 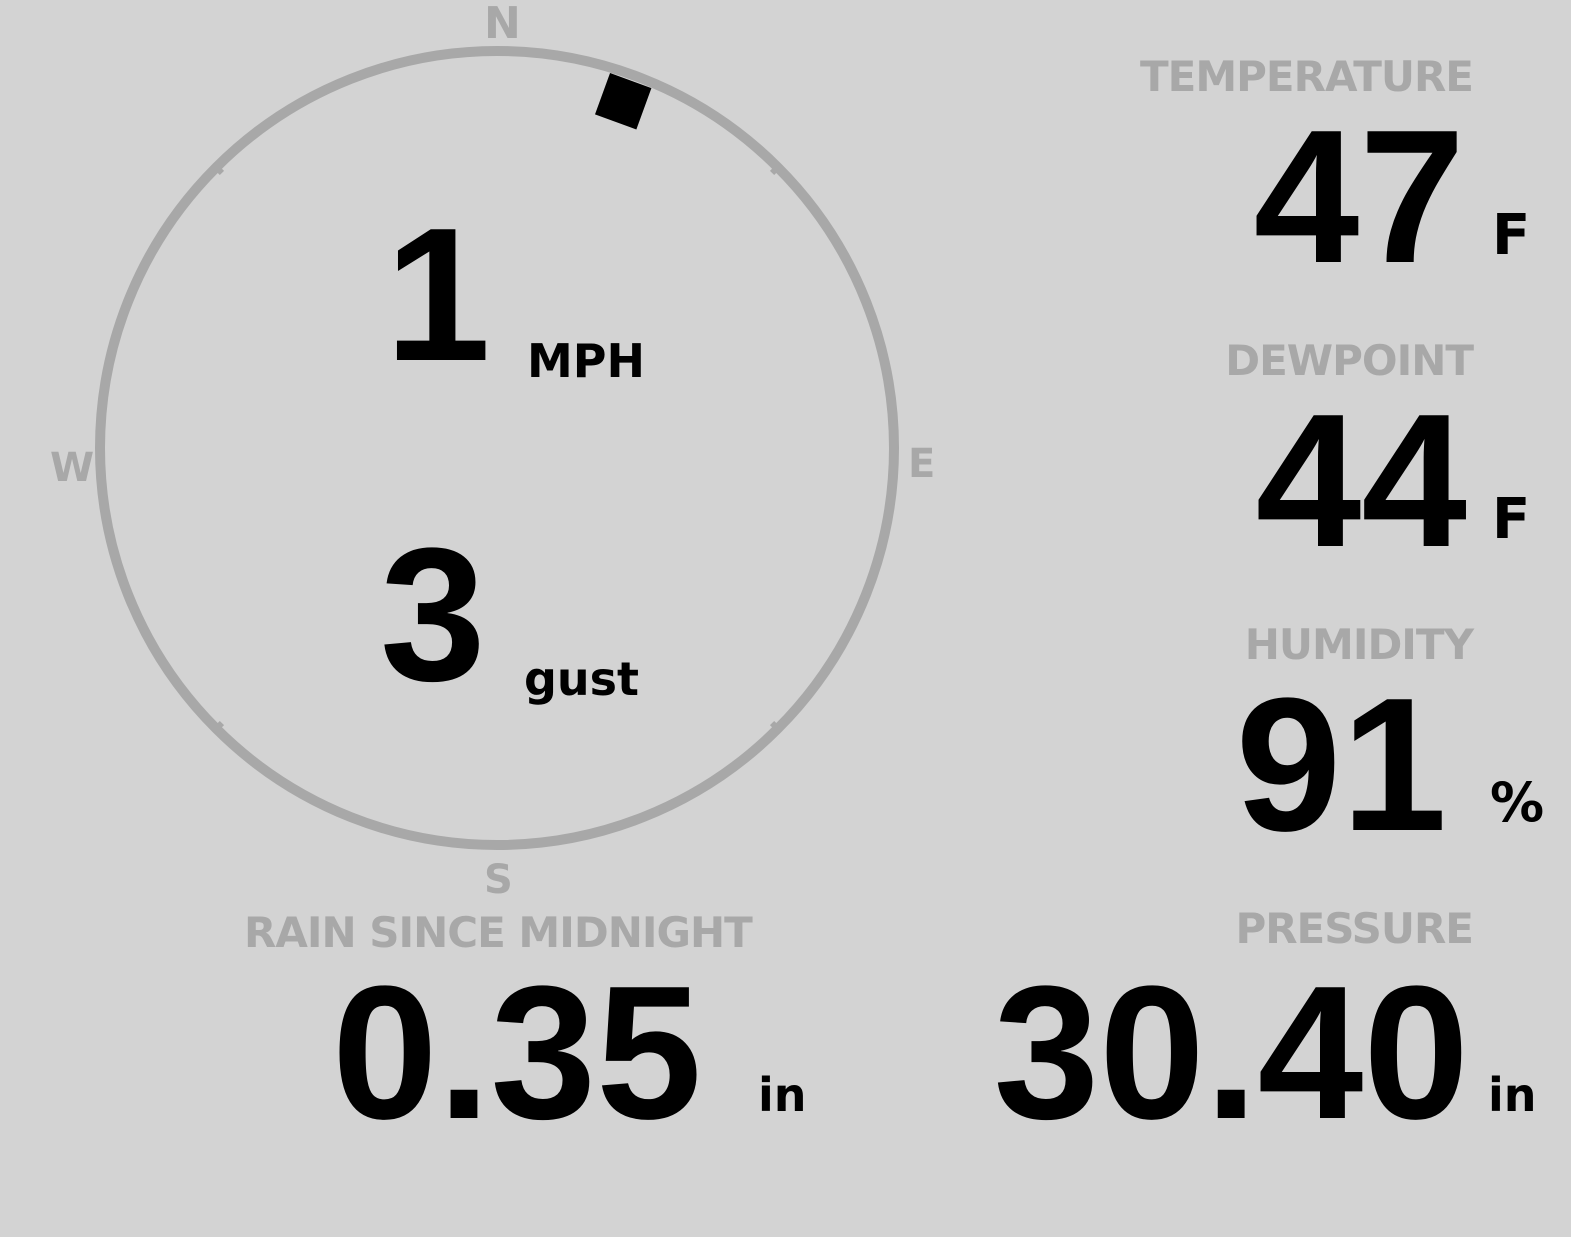 What do you see at coordinates (1231, 1053) in the screenshot?
I see `pressure-value: 30.40` at bounding box center [1231, 1053].